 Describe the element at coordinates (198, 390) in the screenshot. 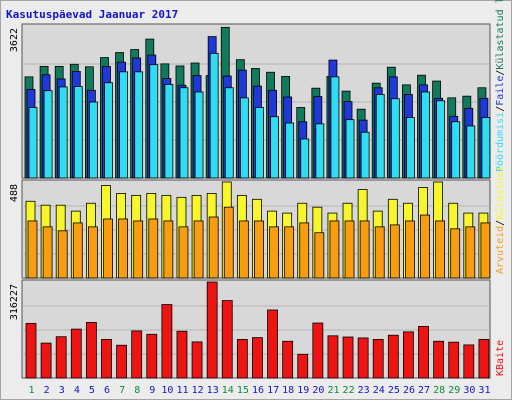

I see `x-tick-label: 12` at that location.